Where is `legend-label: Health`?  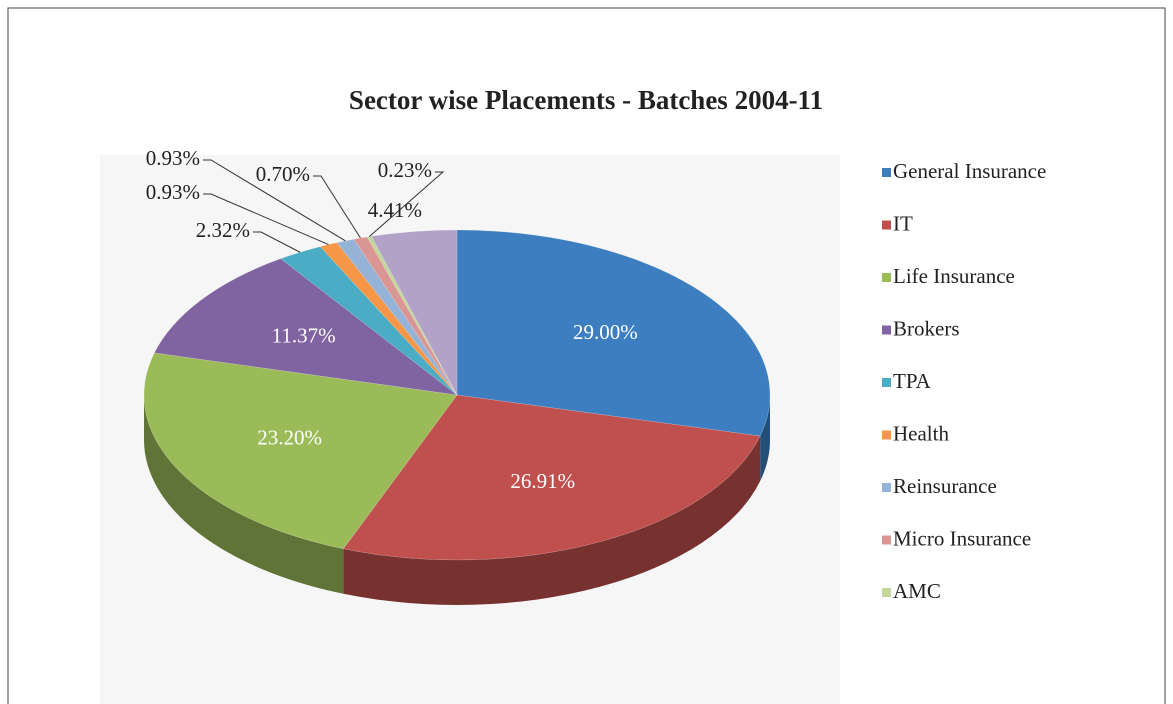 legend-label: Health is located at coordinates (921, 433).